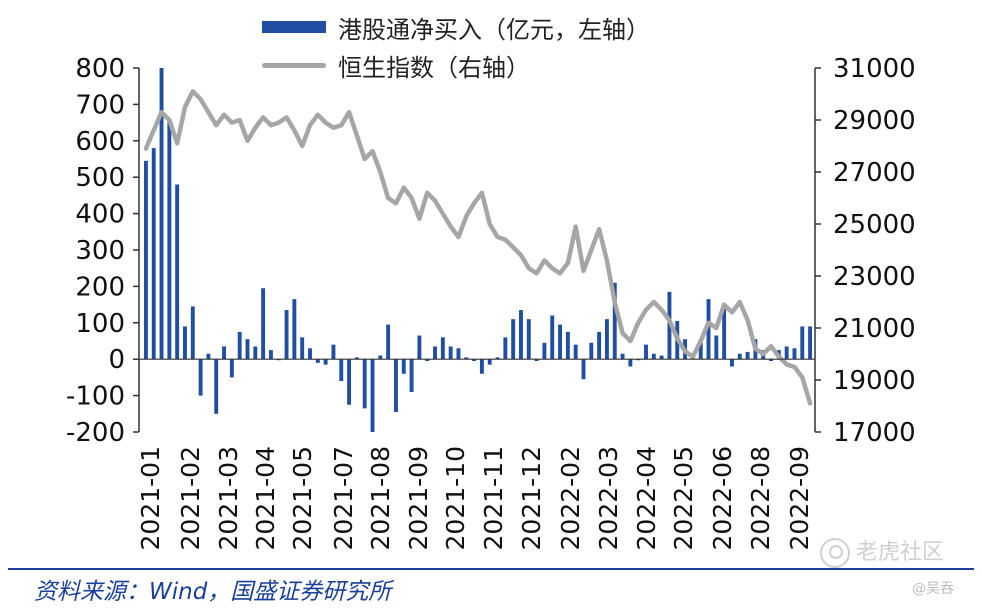  Describe the element at coordinates (380, 498) in the screenshot. I see `x-tick-label: 2021-08` at that location.